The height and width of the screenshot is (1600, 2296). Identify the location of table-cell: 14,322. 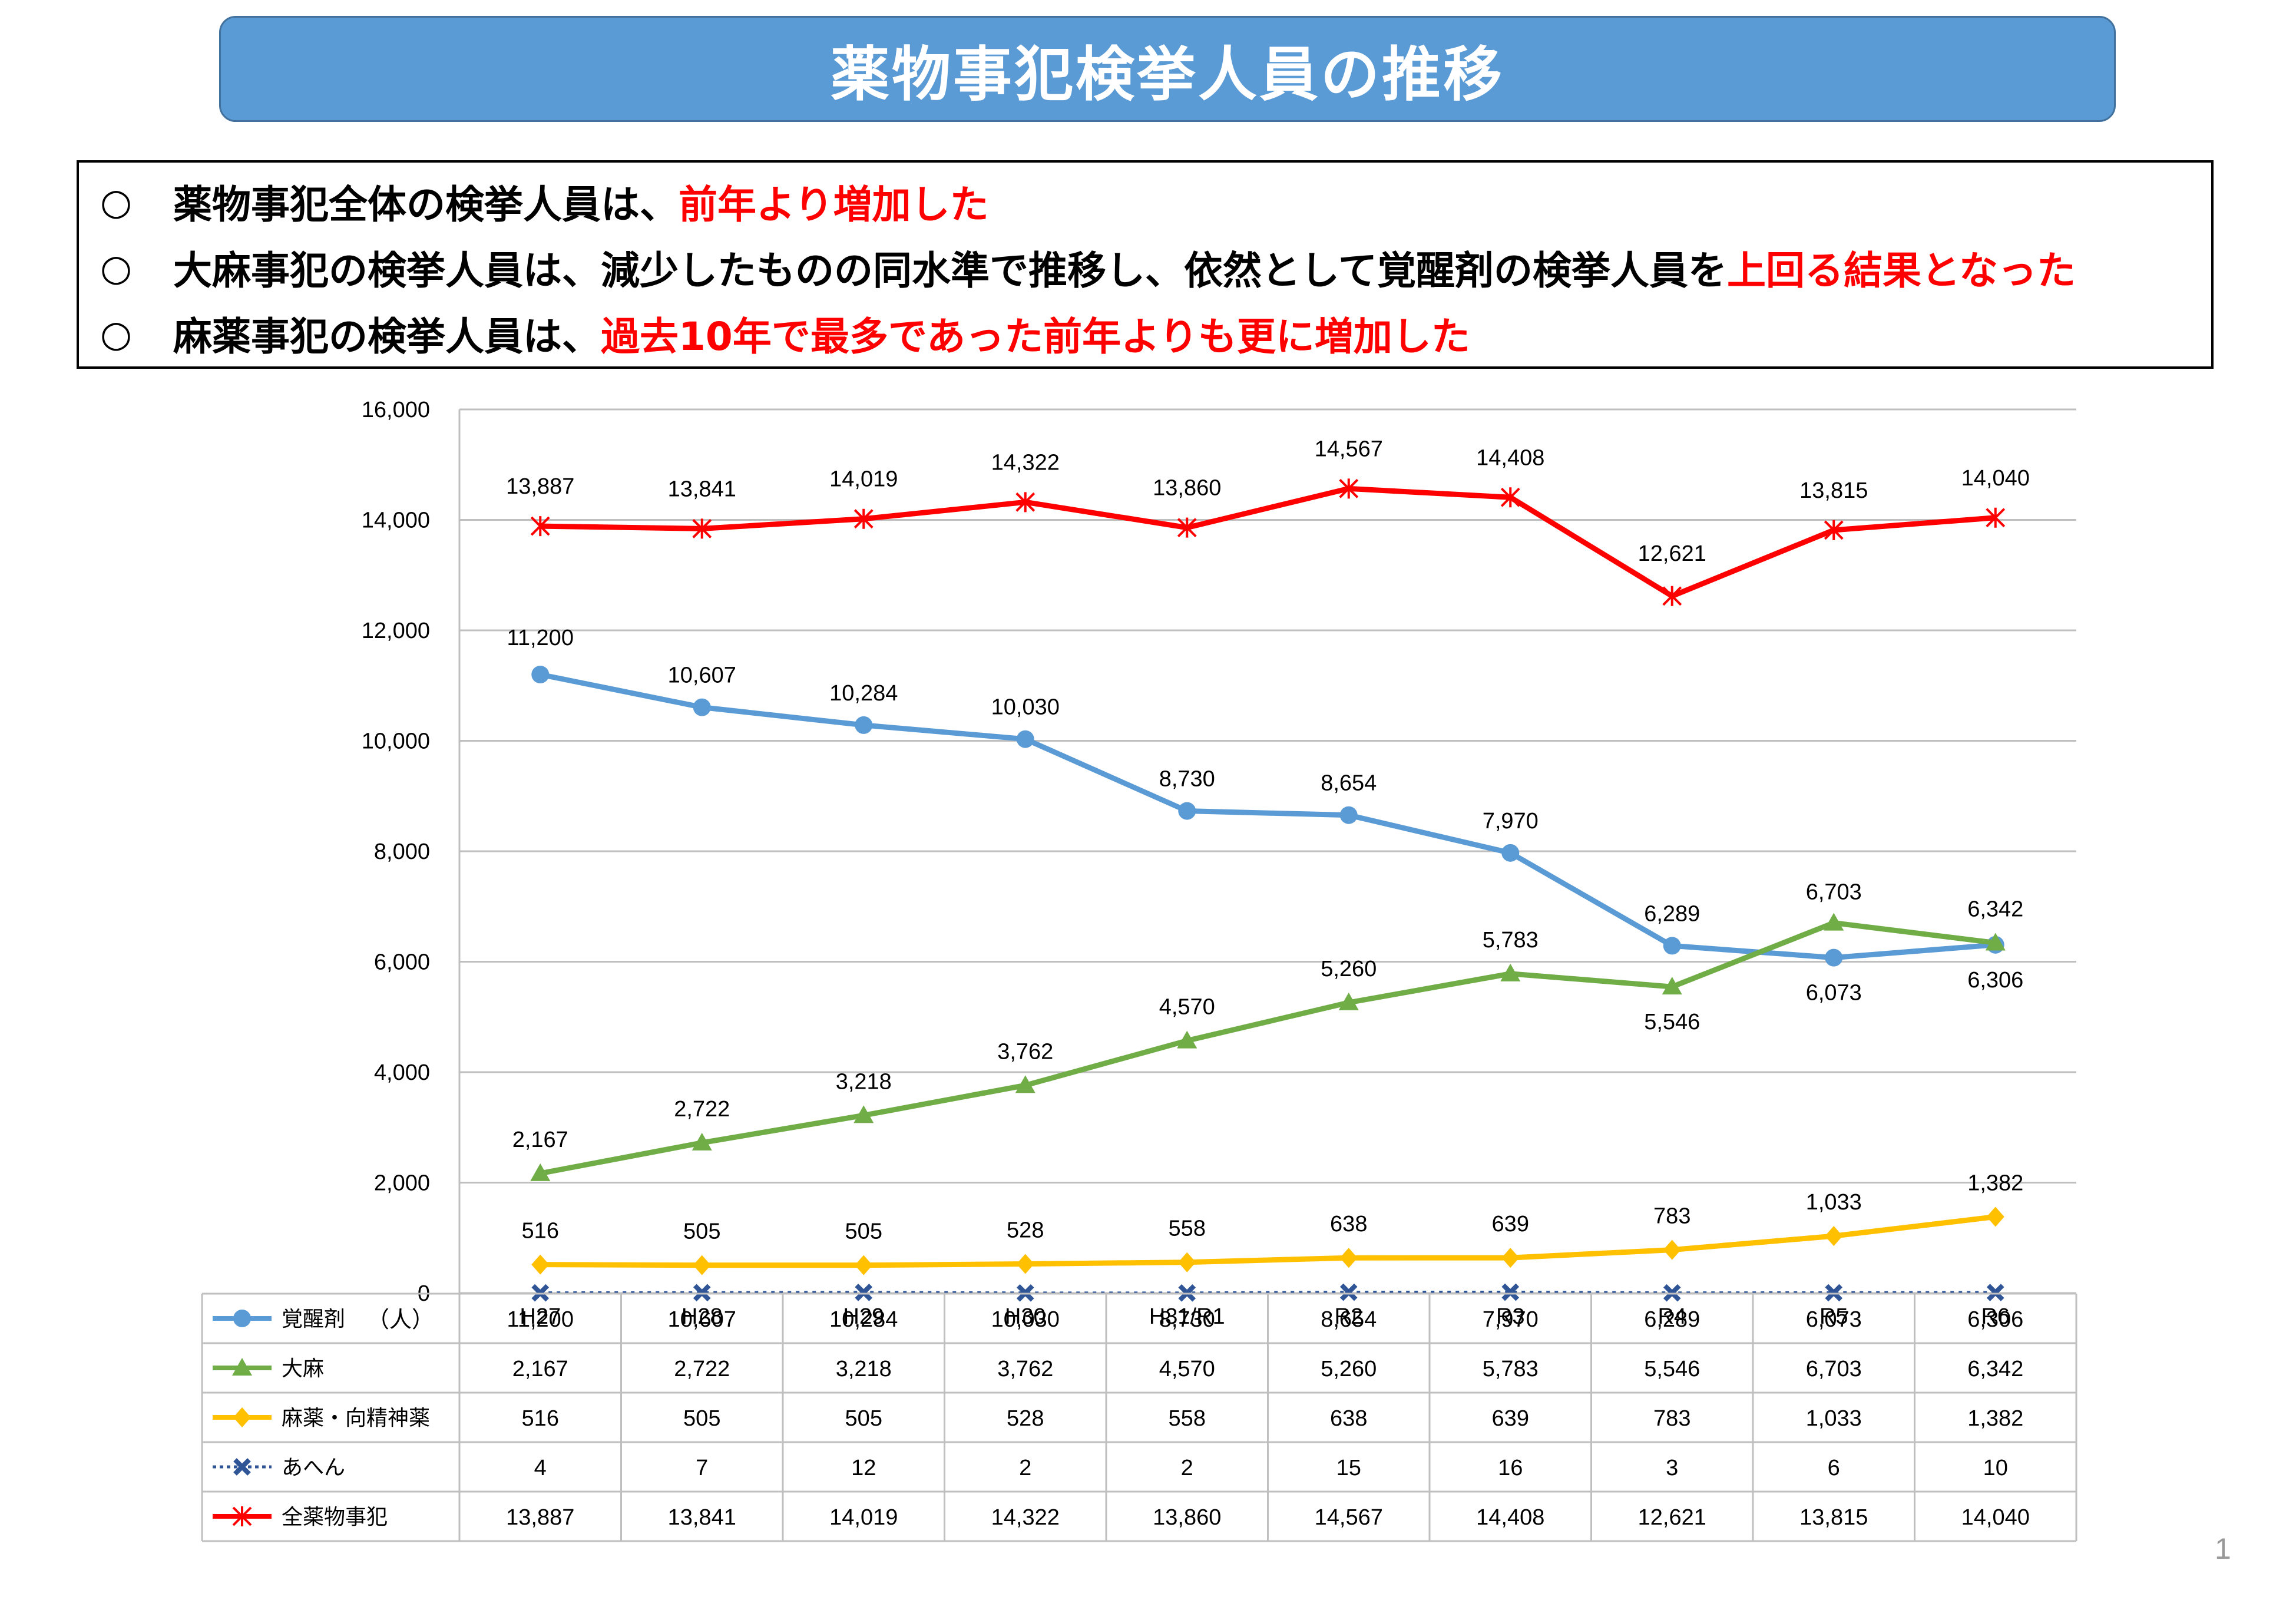
(1025, 1518).